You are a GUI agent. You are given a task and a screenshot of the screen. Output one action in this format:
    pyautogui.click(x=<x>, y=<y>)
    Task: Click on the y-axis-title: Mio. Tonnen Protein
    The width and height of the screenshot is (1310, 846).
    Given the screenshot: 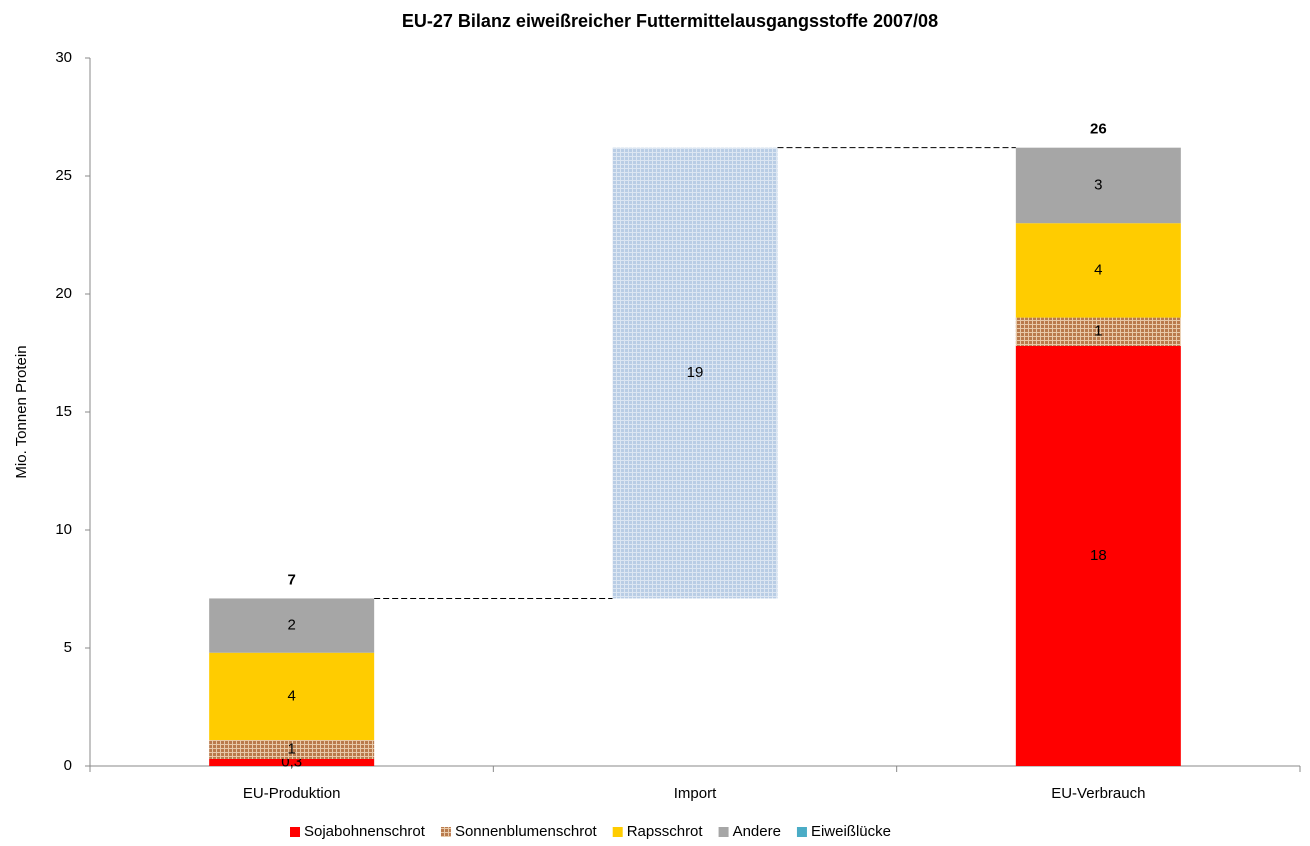 What is the action you would take?
    pyautogui.click(x=21, y=411)
    